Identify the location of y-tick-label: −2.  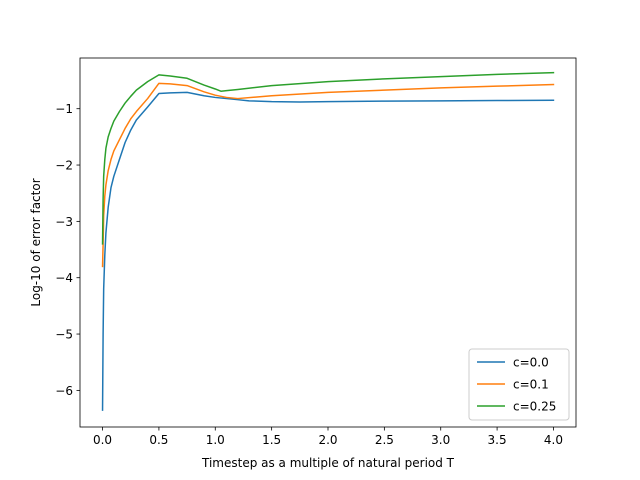
(64, 166).